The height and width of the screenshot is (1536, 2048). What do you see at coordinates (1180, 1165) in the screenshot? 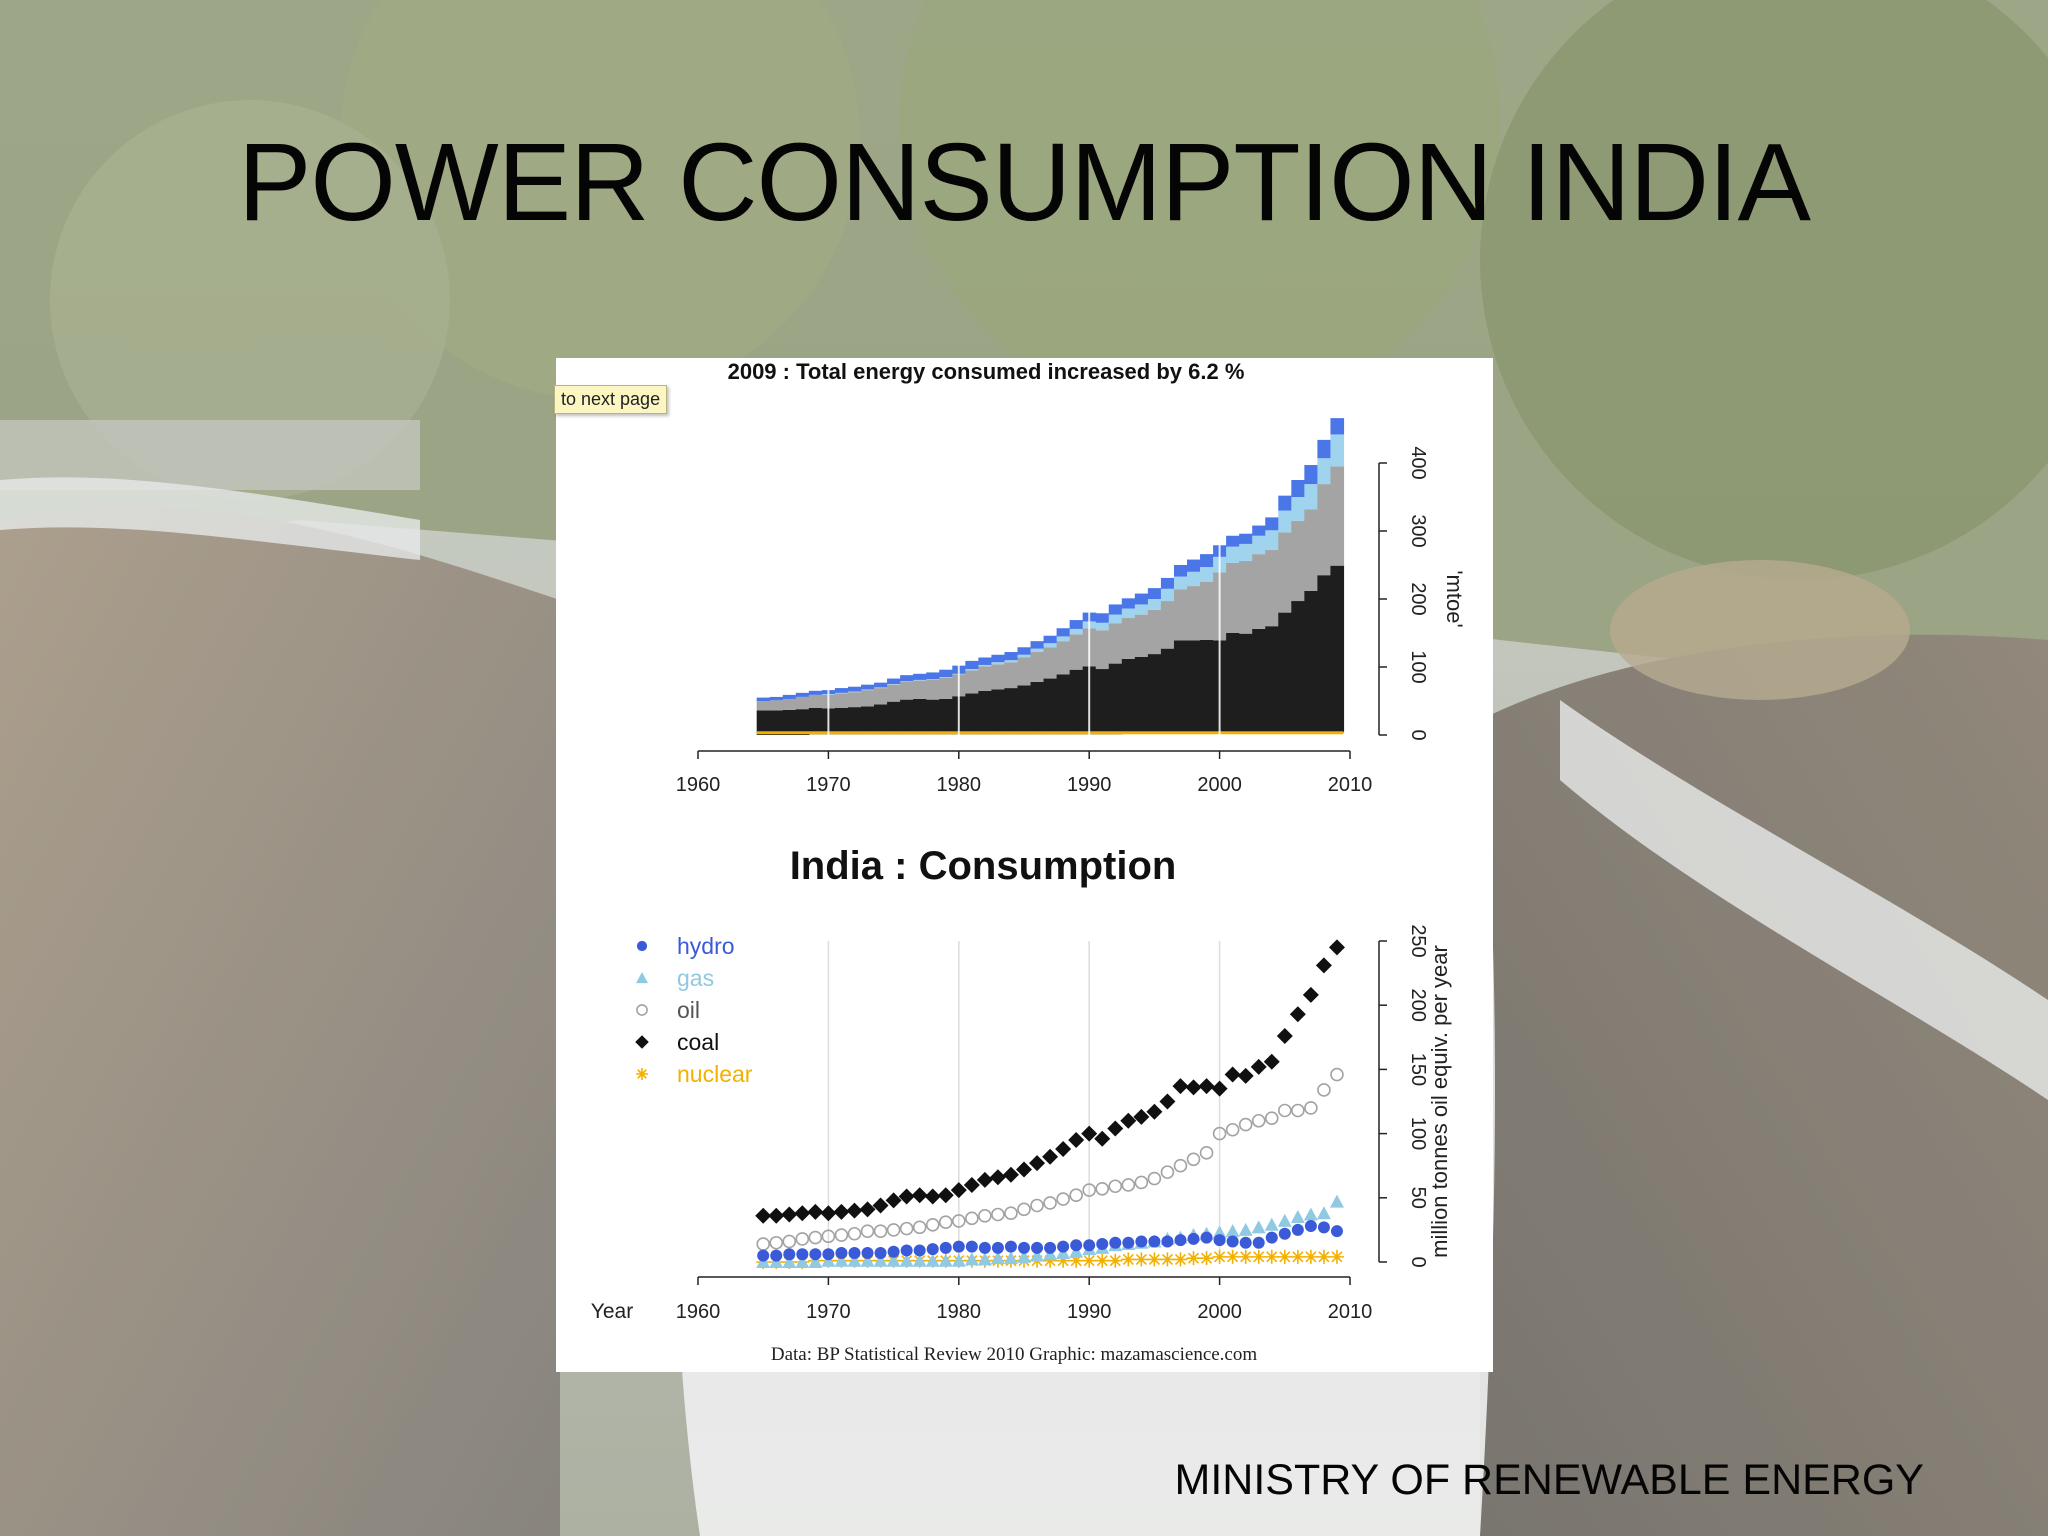
I see `point-oil-1997` at bounding box center [1180, 1165].